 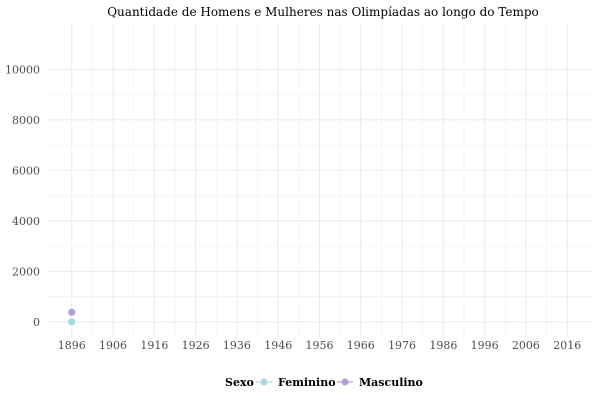 I want to click on y-tick-label: 8000, so click(x=26, y=120).